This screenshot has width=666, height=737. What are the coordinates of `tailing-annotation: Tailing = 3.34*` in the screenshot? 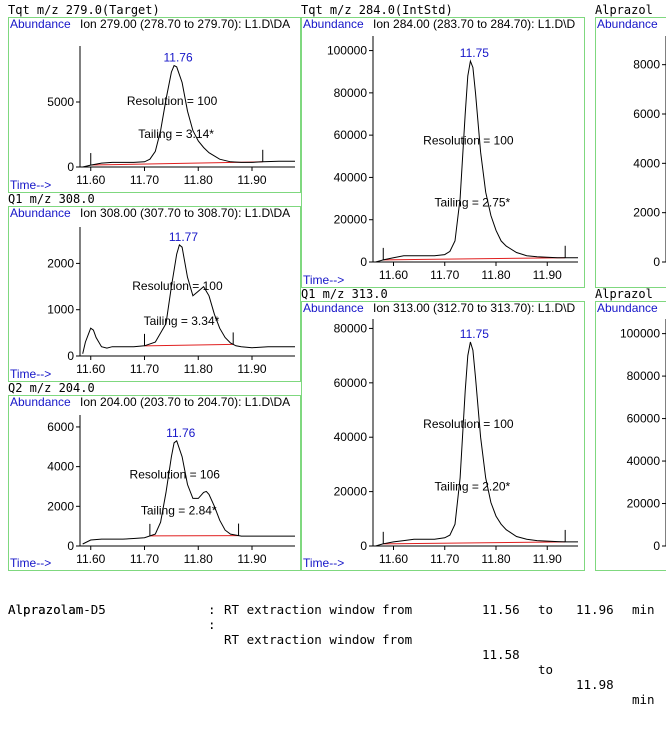 It's located at (182, 321).